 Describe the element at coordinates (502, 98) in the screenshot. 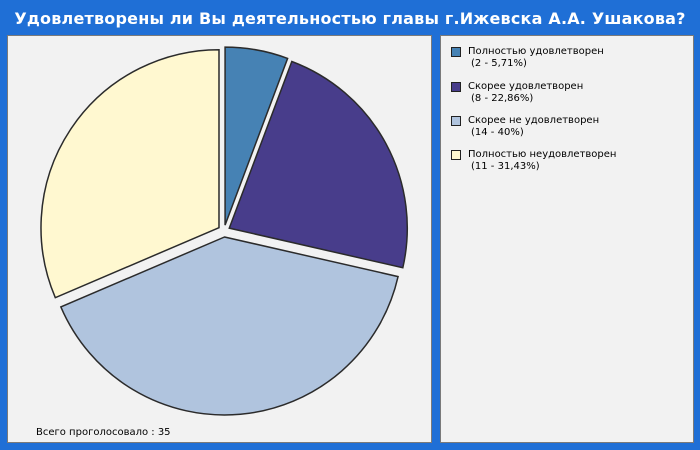

I see `legend-detail-2: (8 - 22,86%)` at that location.